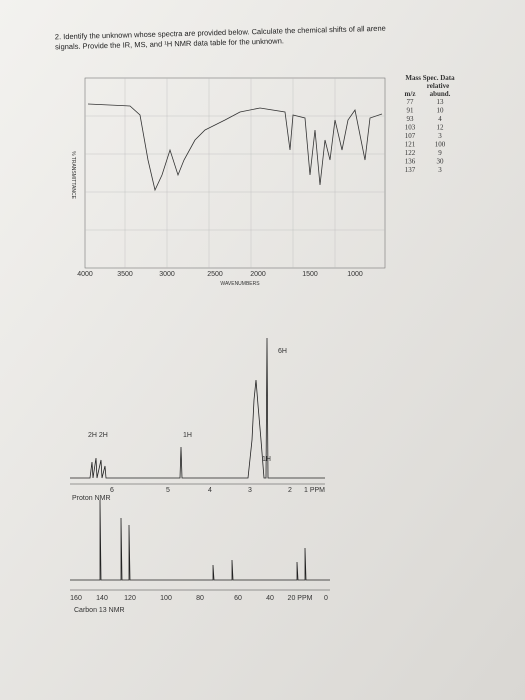  I want to click on table-cell: 12, so click(441, 128).